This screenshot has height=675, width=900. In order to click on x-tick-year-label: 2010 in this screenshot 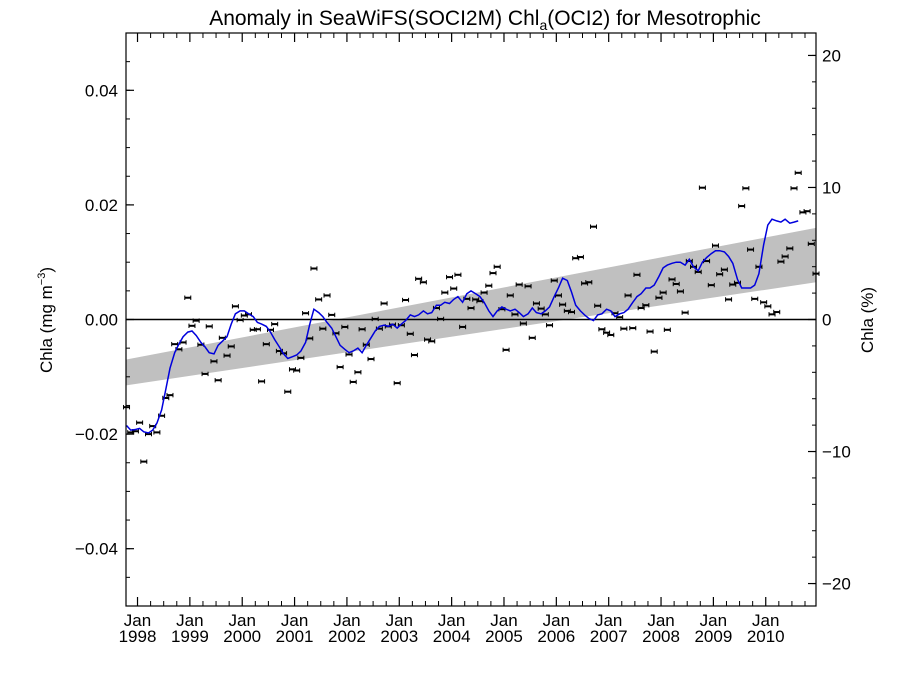, I will do `click(766, 636)`.